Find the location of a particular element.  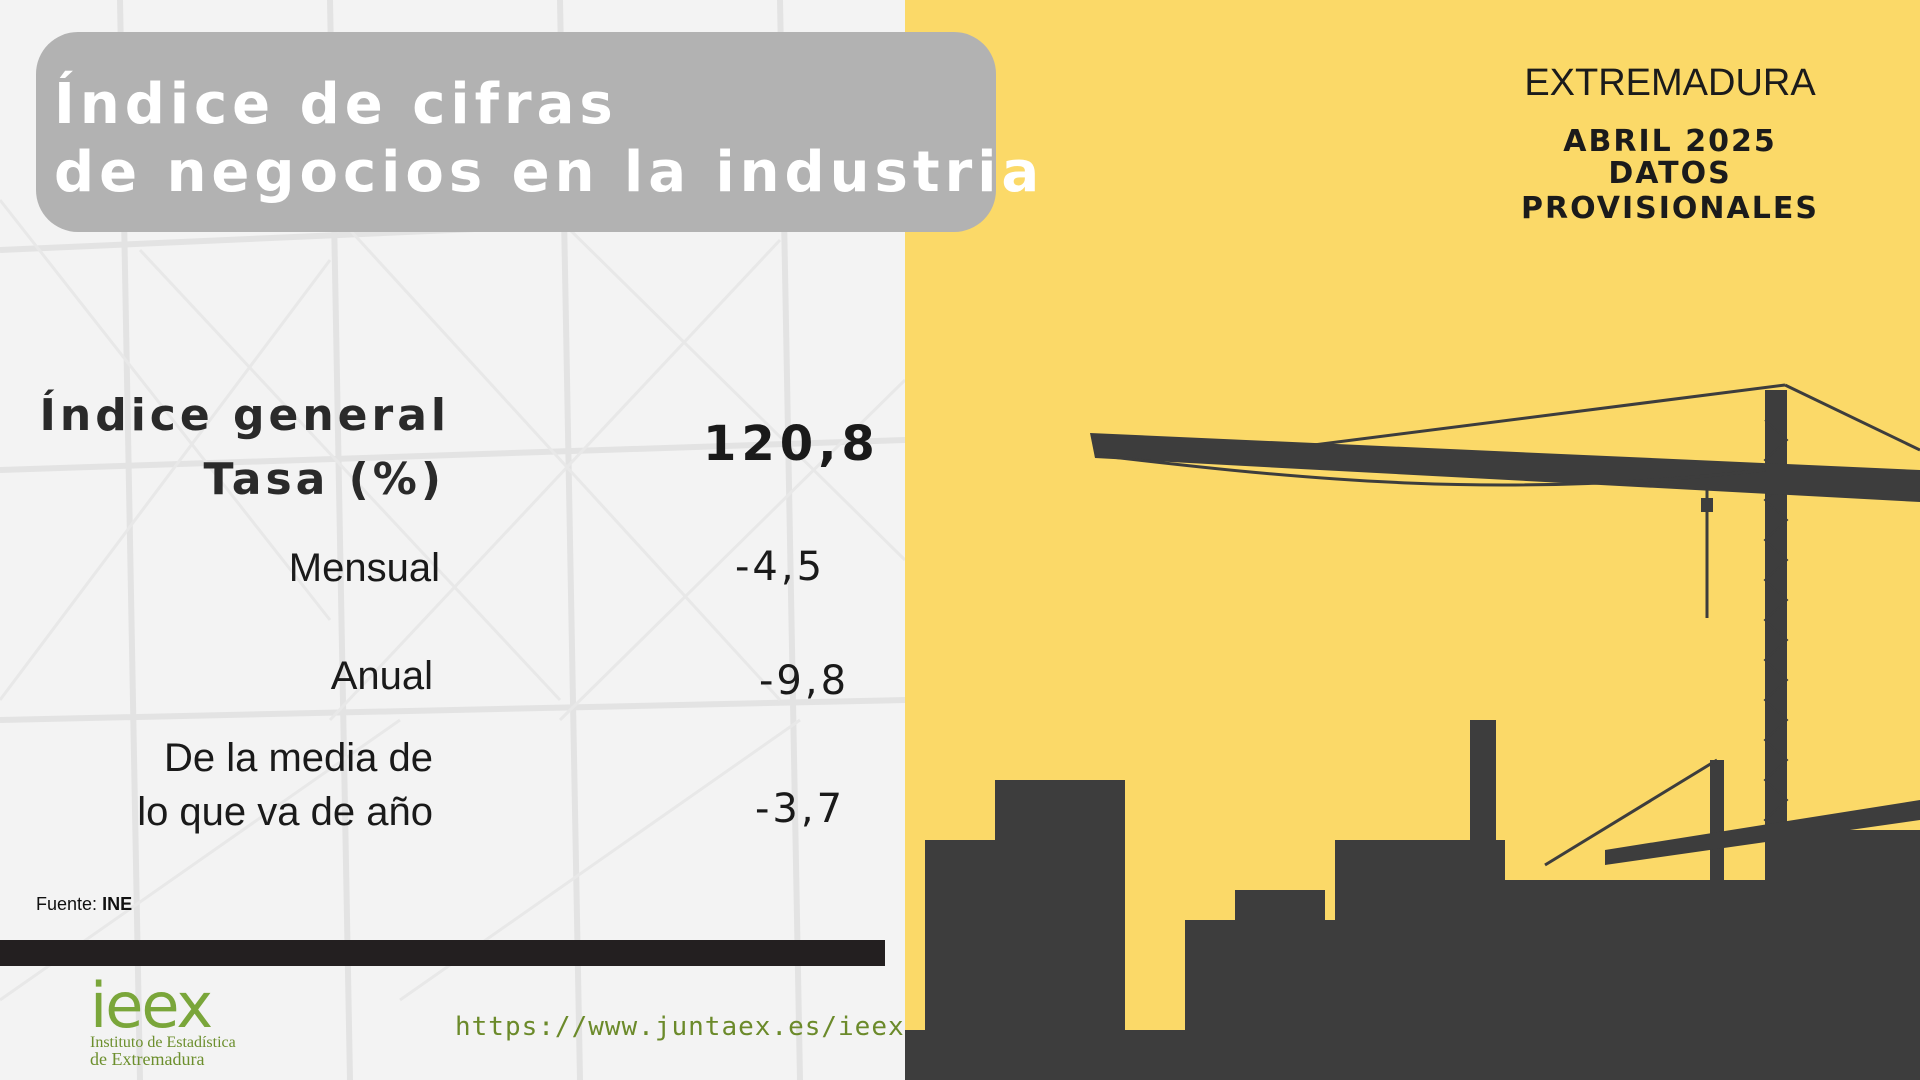

rate-label: Tasa (%) is located at coordinates (324, 479).